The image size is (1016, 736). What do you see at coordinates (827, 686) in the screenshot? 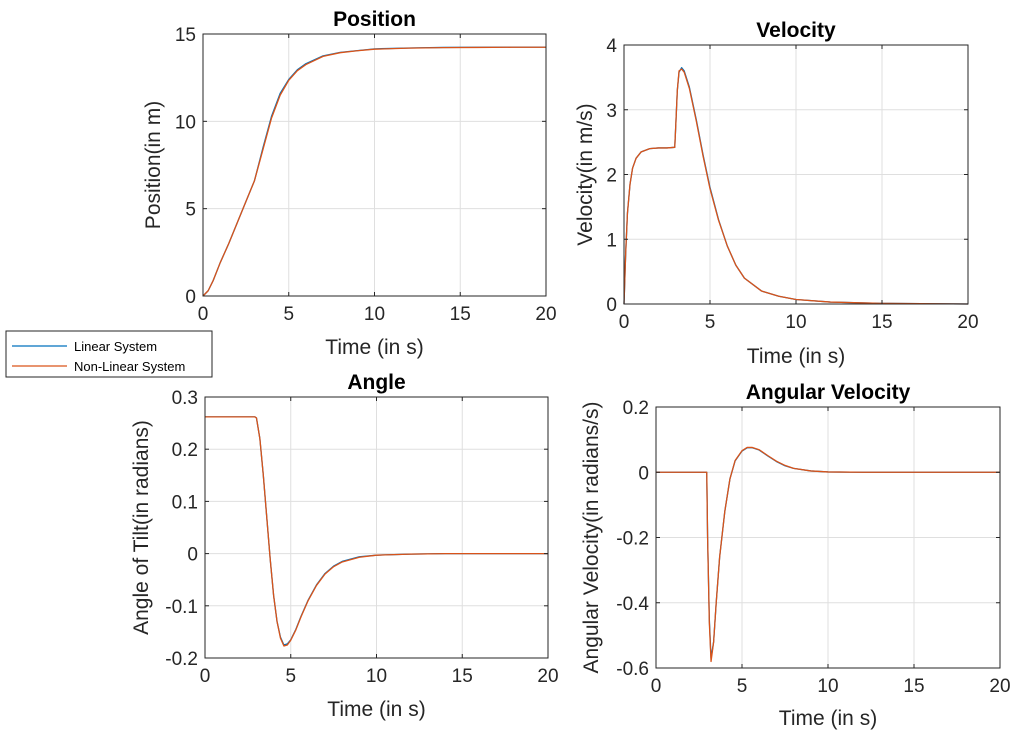
I see `angular-velocity-x-tick-label: 10` at bounding box center [827, 686].